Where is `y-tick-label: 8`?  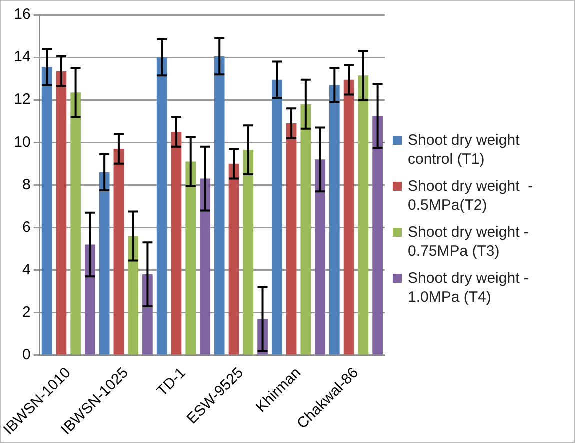 y-tick-label: 8 is located at coordinates (26, 185).